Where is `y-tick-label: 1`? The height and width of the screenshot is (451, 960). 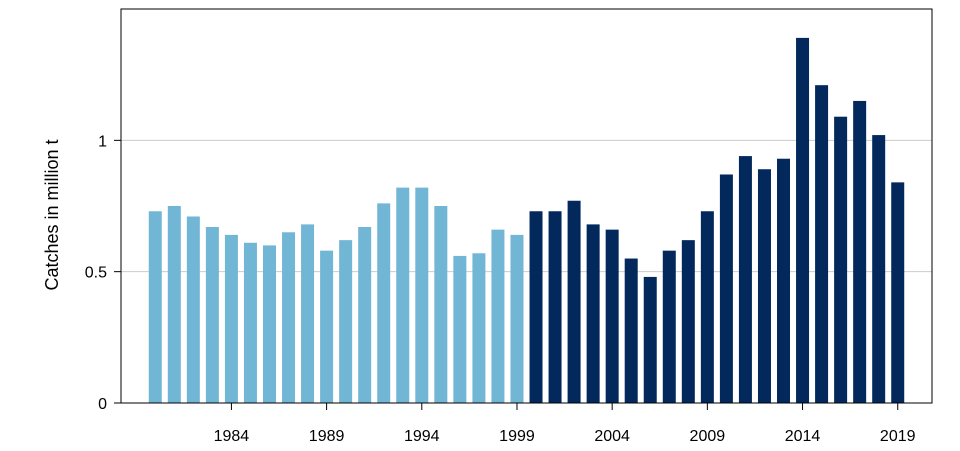 y-tick-label: 1 is located at coordinates (102, 141).